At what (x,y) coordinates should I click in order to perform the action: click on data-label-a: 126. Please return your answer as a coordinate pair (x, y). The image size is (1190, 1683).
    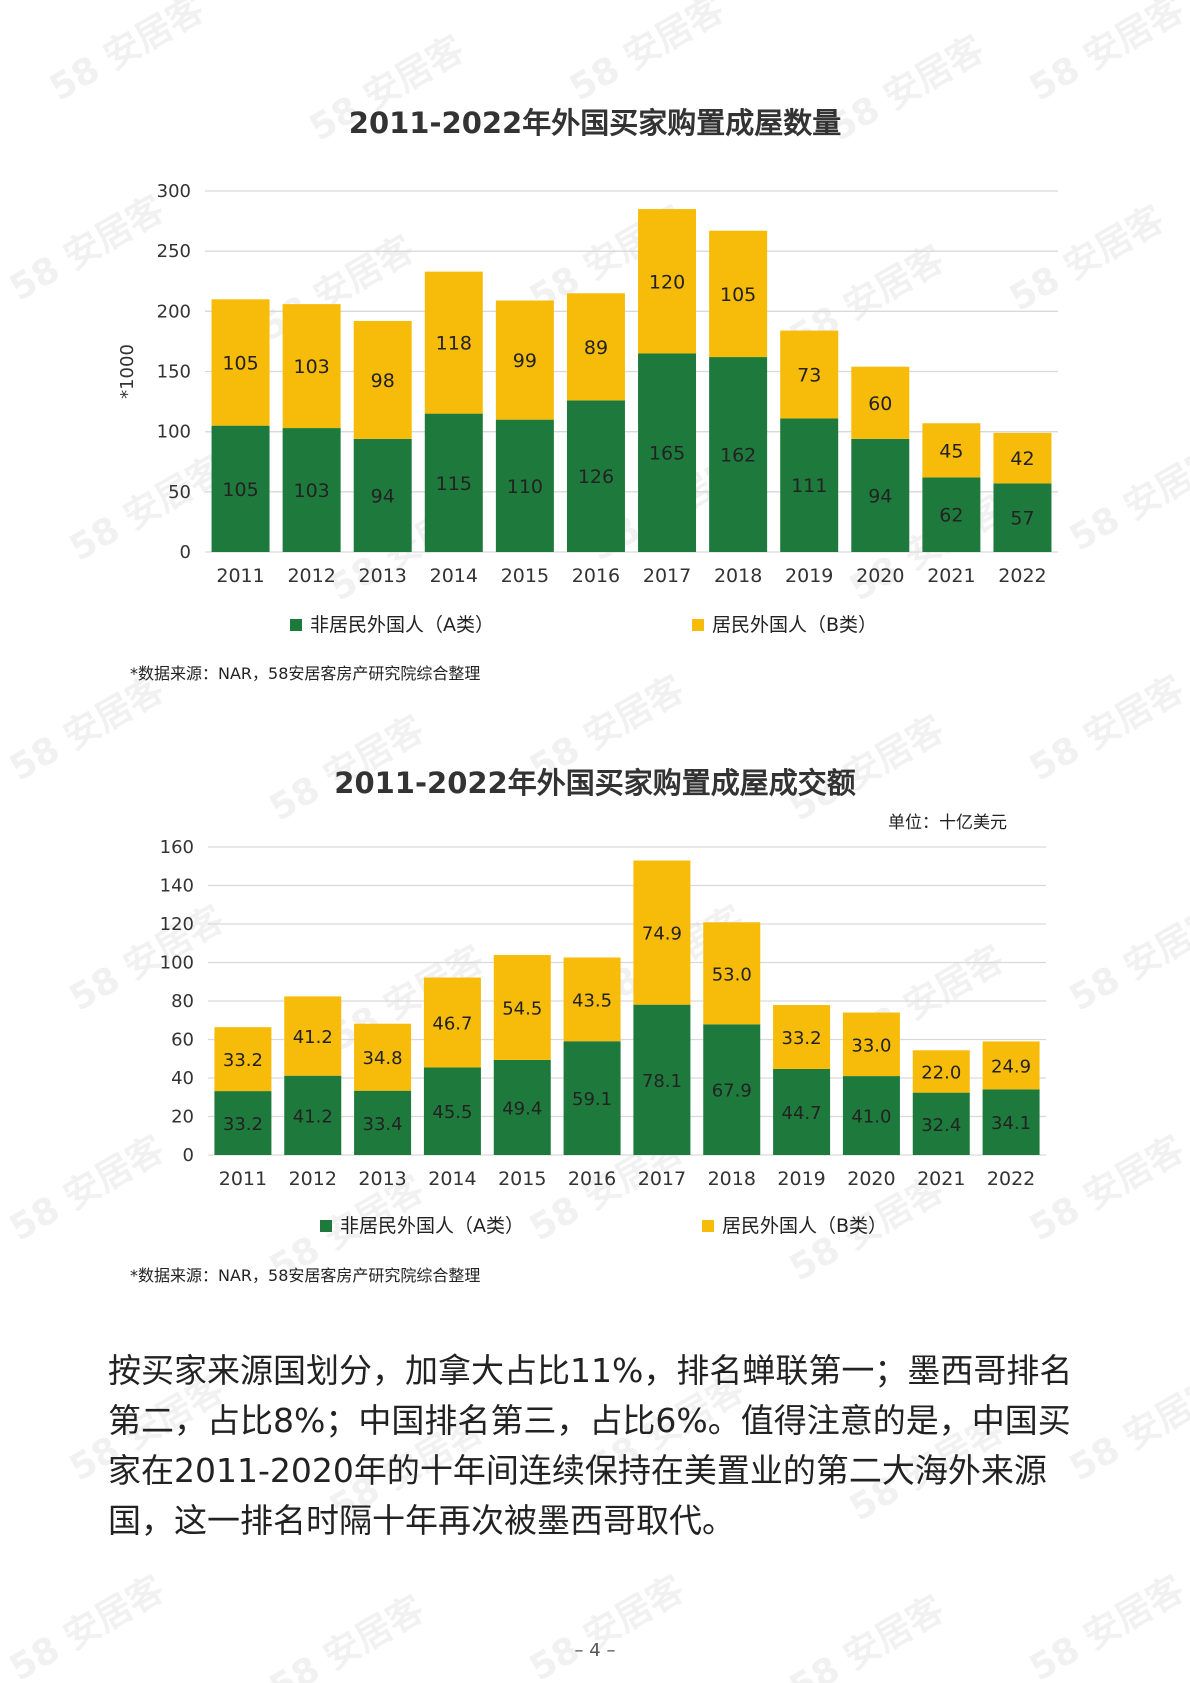
    Looking at the image, I should click on (596, 477).